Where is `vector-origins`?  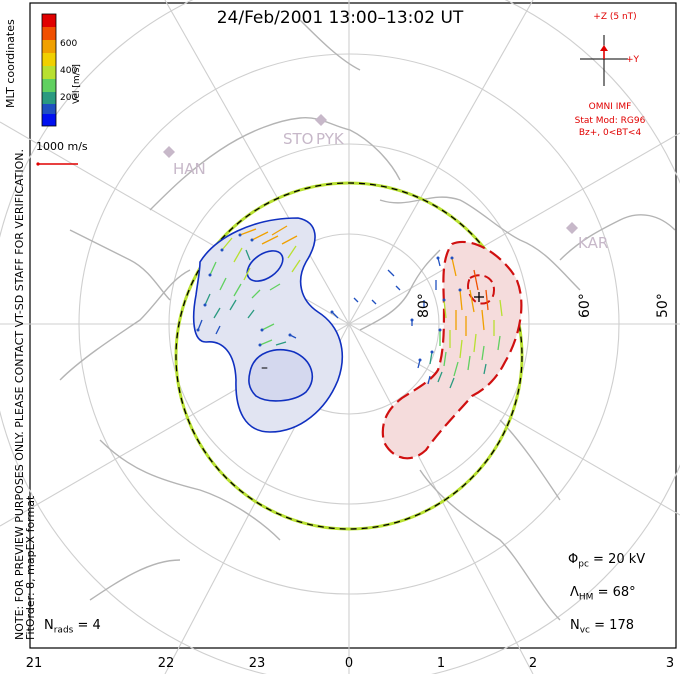
vector-origins is located at coordinates (329, 297).